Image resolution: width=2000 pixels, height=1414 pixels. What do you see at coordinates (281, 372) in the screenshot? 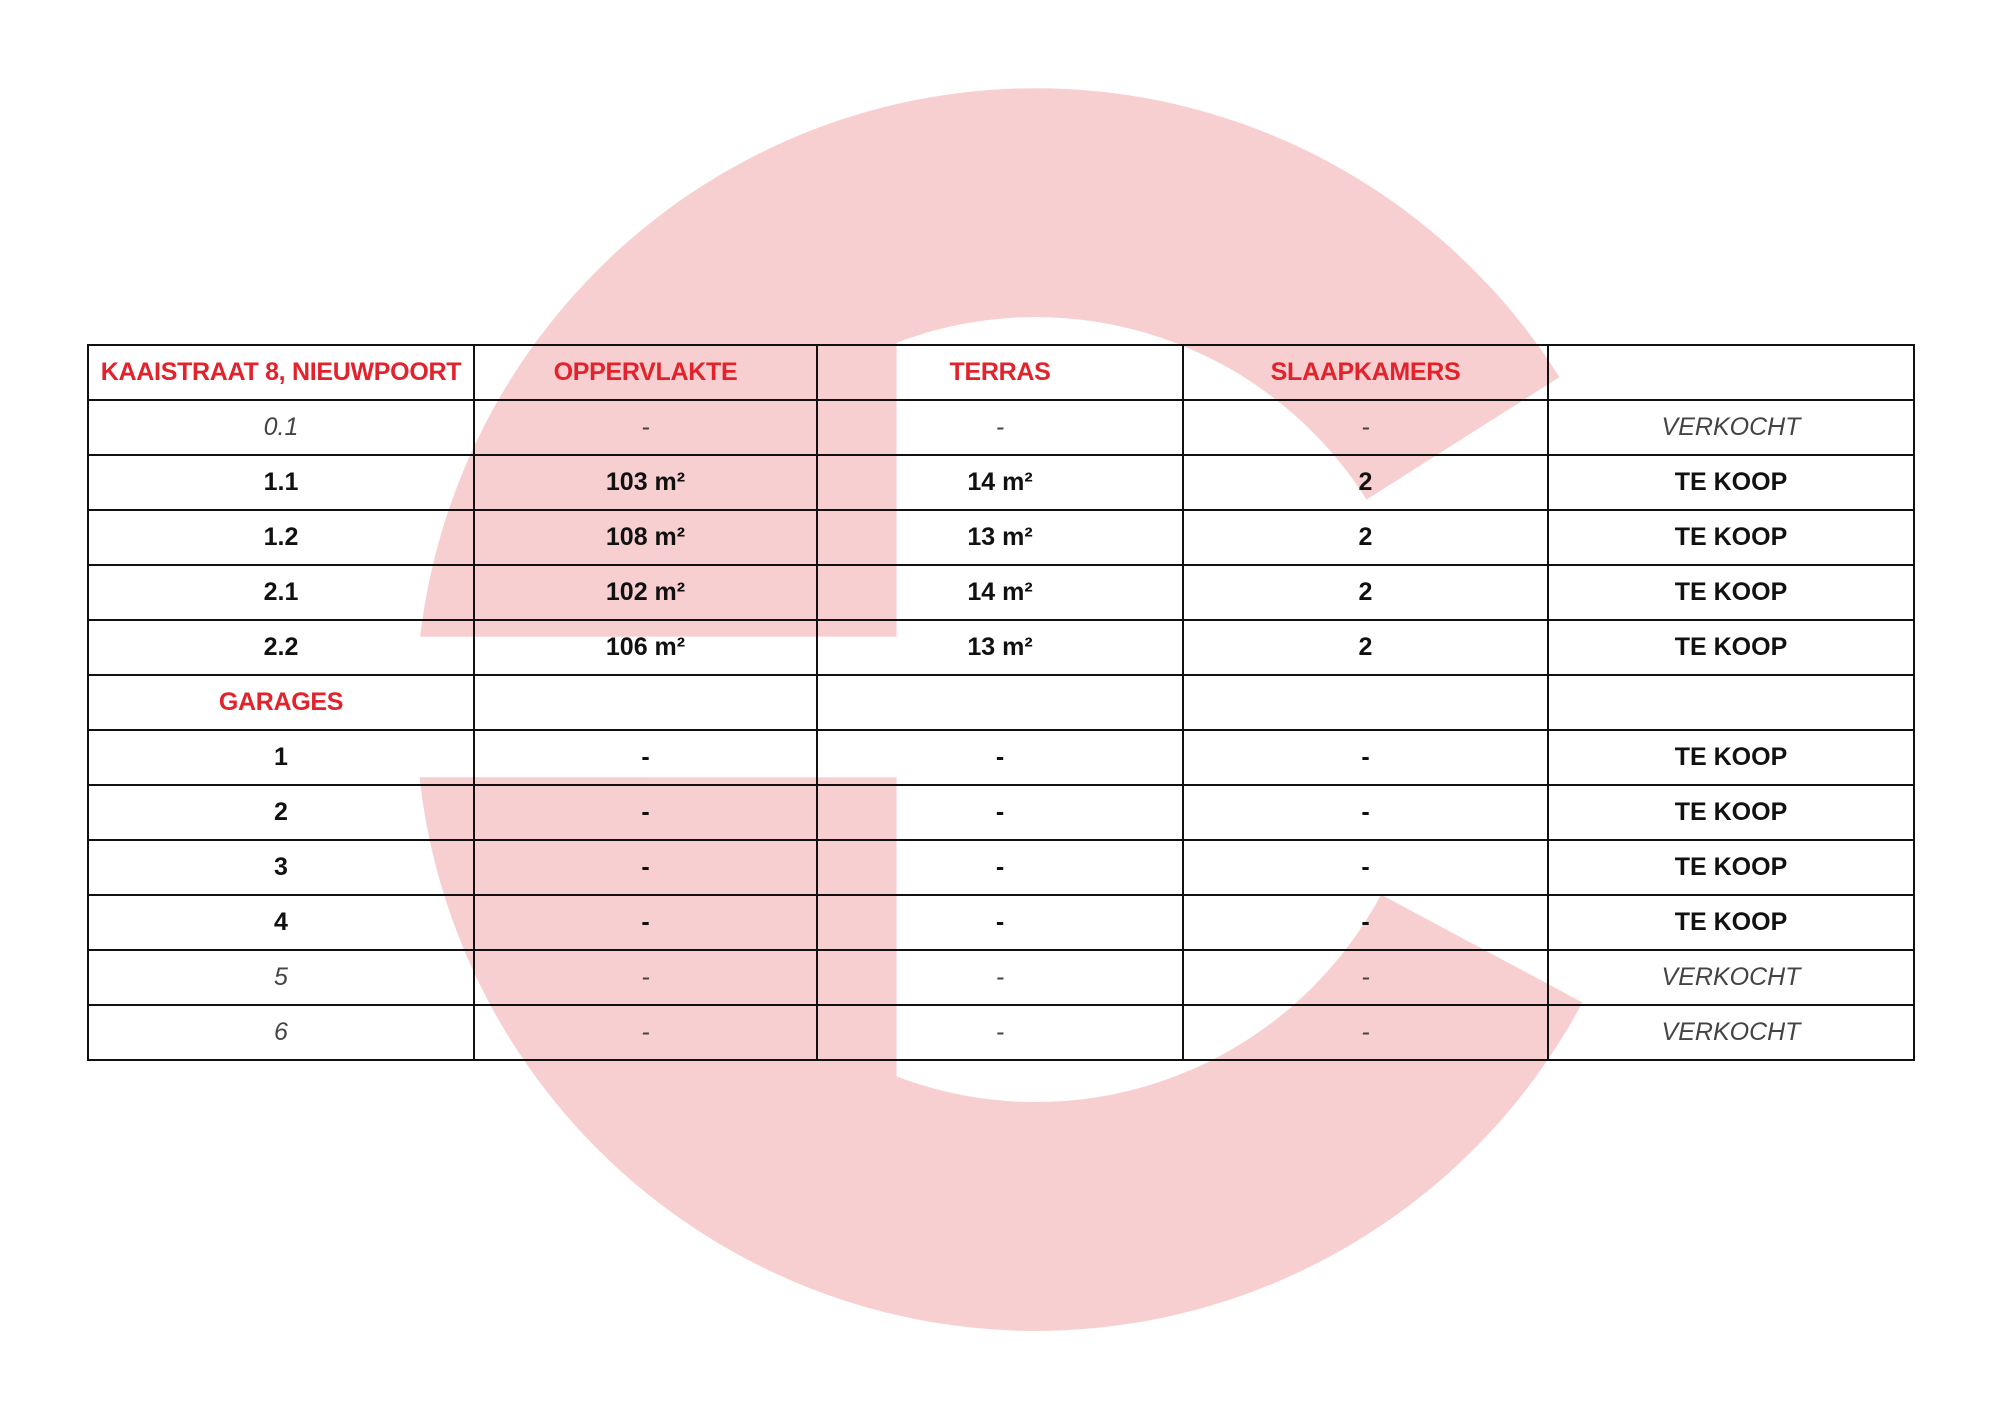
I see `header-unit: KAAISTRAAT 8, NIEUWPOORT` at bounding box center [281, 372].